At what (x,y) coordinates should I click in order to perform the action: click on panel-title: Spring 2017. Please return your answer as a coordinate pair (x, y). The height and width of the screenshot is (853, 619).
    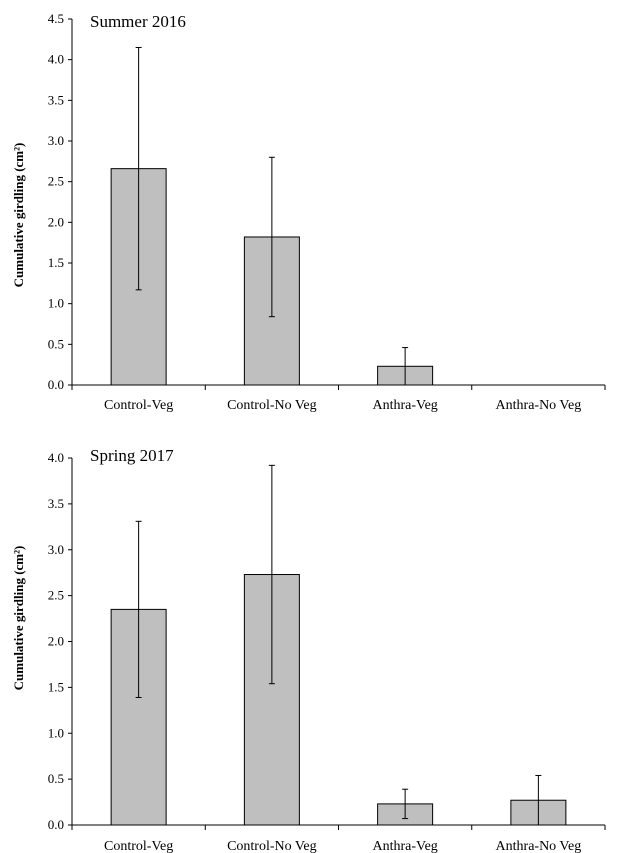
    Looking at the image, I should click on (132, 455).